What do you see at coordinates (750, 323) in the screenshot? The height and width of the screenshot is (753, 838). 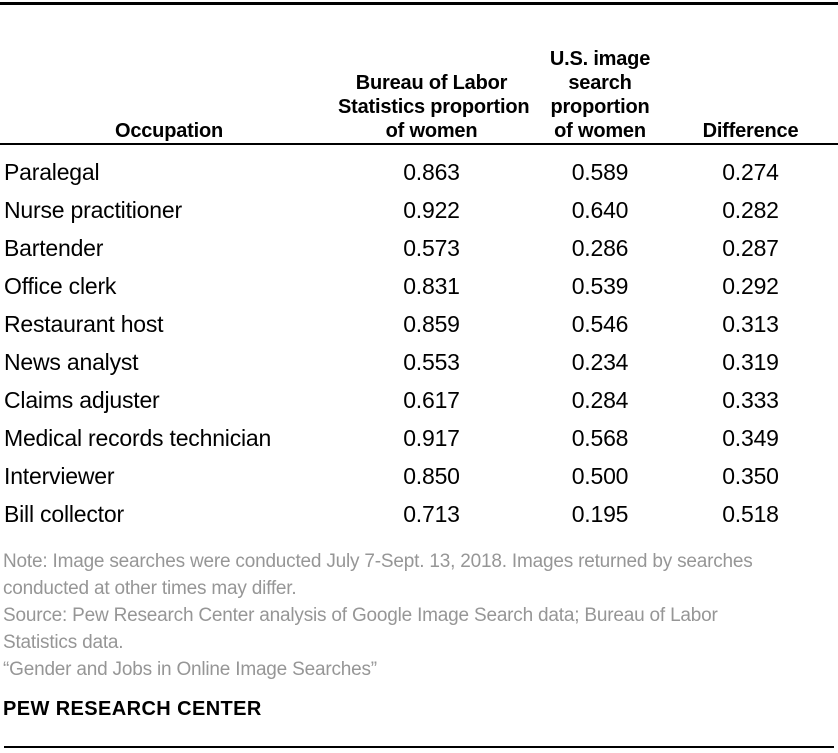 I see `difference-value-cell: 0.313` at bounding box center [750, 323].